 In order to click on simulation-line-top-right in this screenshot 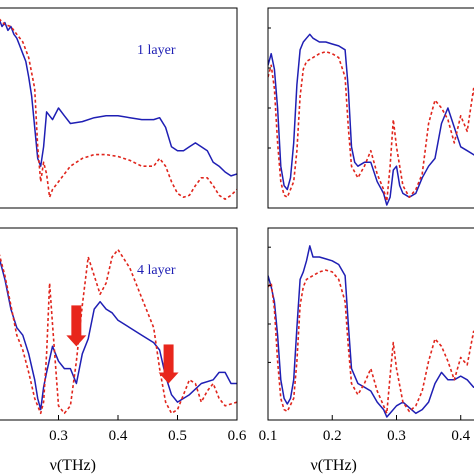, I will do `click(371, 126)`.